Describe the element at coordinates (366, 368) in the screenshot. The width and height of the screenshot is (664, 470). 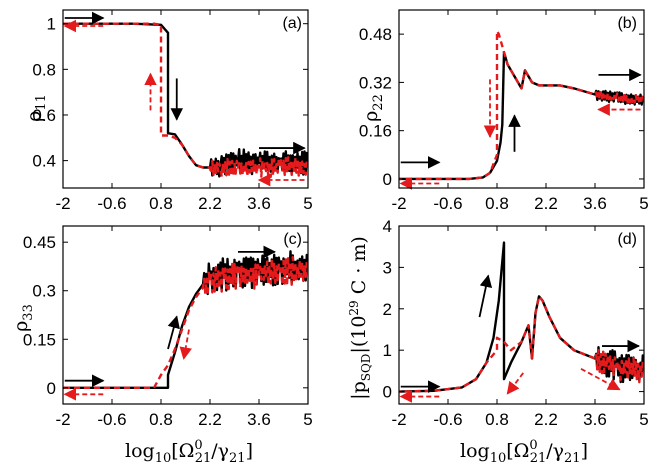
I see `y-label-subscript: SQD` at that location.